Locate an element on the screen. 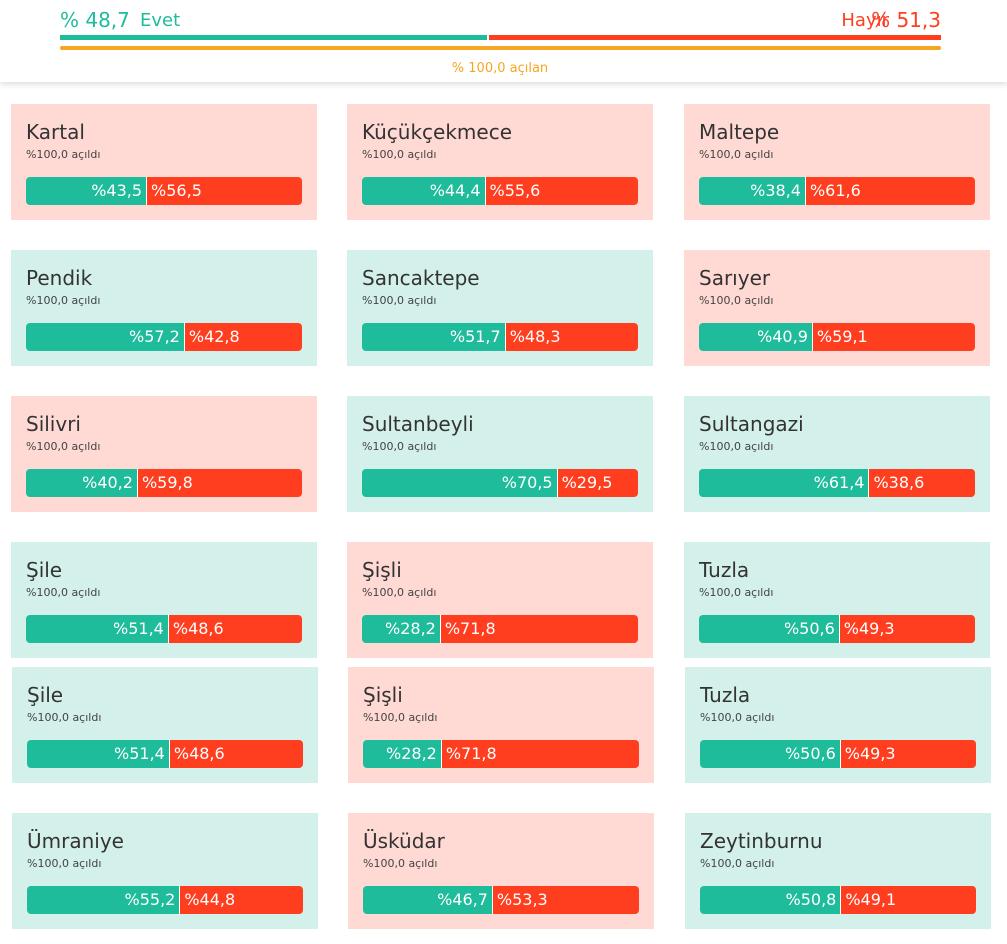  district-name: Sultanbeyli is located at coordinates (418, 424).